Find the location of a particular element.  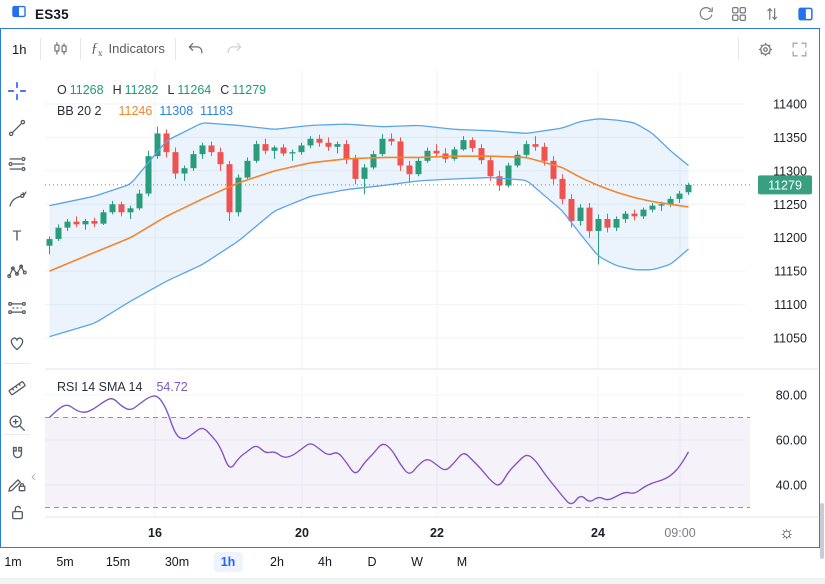

tool-trend-line is located at coordinates (17, 128).